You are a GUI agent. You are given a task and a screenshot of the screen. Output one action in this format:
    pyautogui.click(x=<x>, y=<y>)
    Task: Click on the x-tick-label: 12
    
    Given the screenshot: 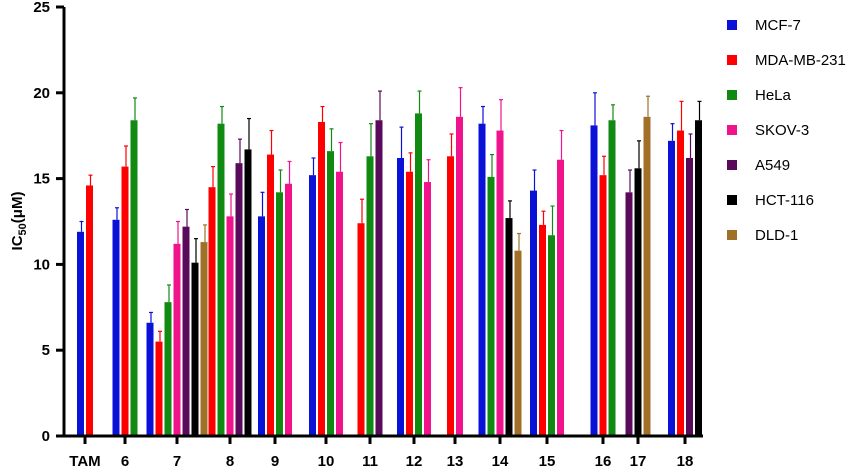 What is the action you would take?
    pyautogui.click(x=414, y=461)
    